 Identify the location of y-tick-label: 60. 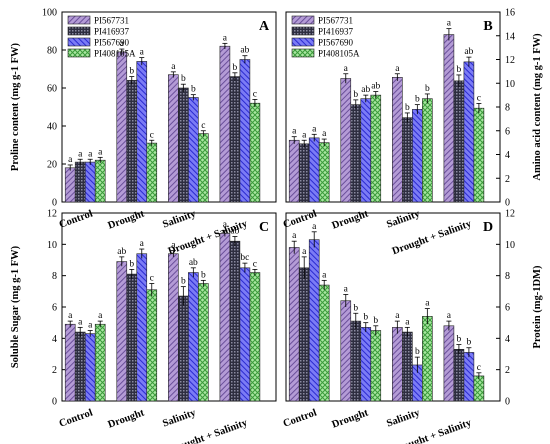
(52, 89).